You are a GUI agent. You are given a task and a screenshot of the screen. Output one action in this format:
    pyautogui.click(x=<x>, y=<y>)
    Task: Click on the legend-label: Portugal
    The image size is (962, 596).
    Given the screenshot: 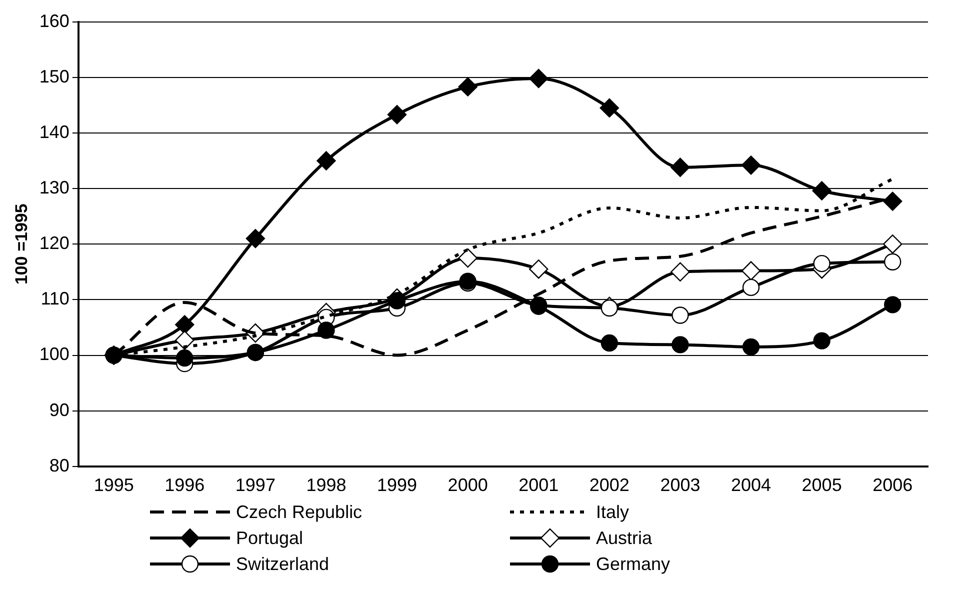 What is the action you would take?
    pyautogui.click(x=270, y=538)
    